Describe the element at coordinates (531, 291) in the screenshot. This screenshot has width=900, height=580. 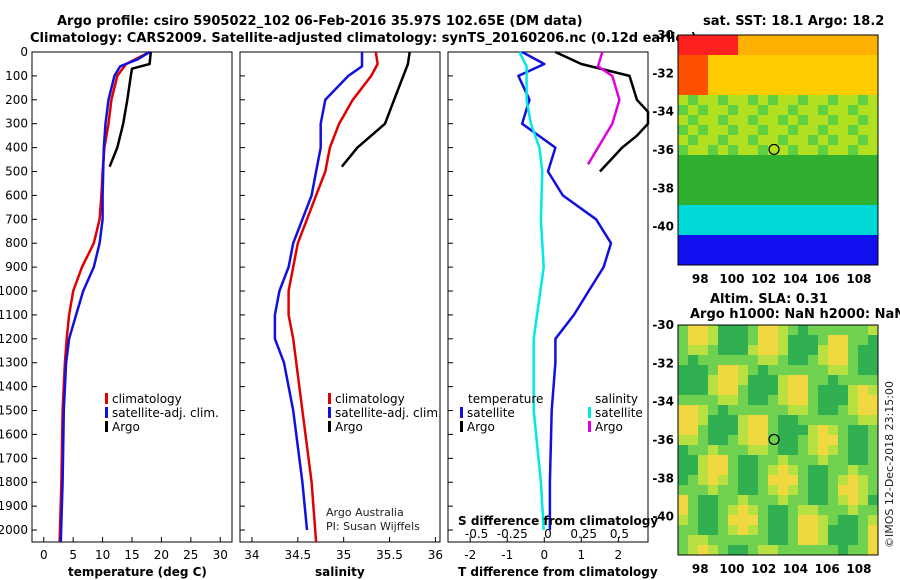
I see `s-diff-satellite-line` at that location.